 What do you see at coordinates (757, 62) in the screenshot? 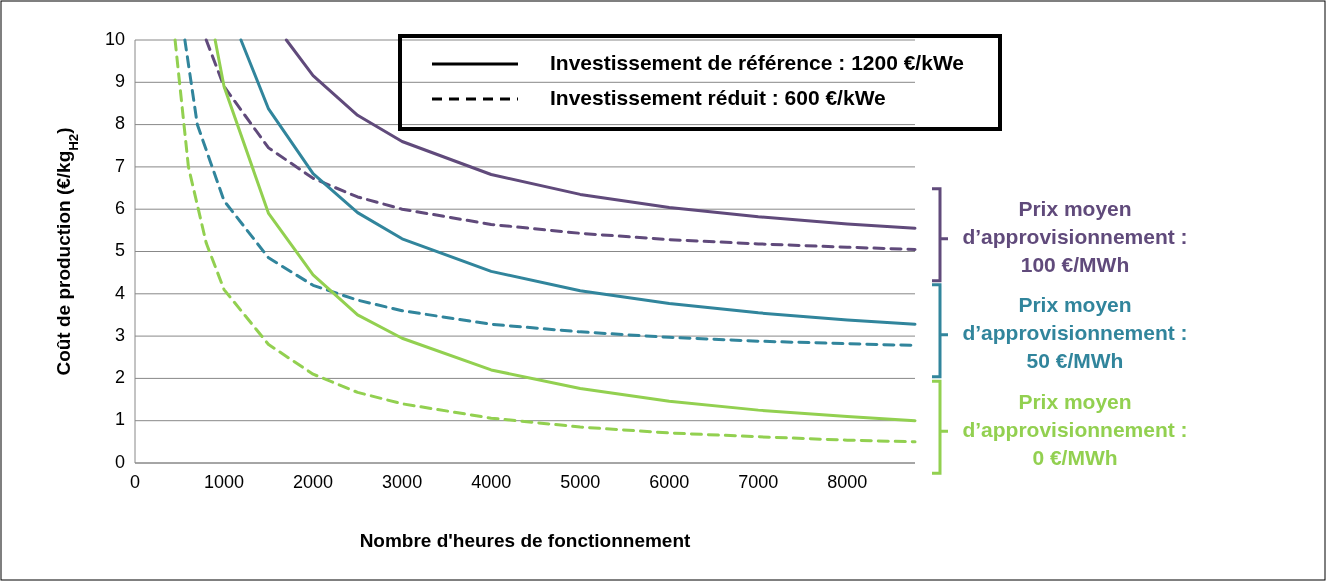
I see `annotation: Investissement de référence : 1200 €/kWe` at bounding box center [757, 62].